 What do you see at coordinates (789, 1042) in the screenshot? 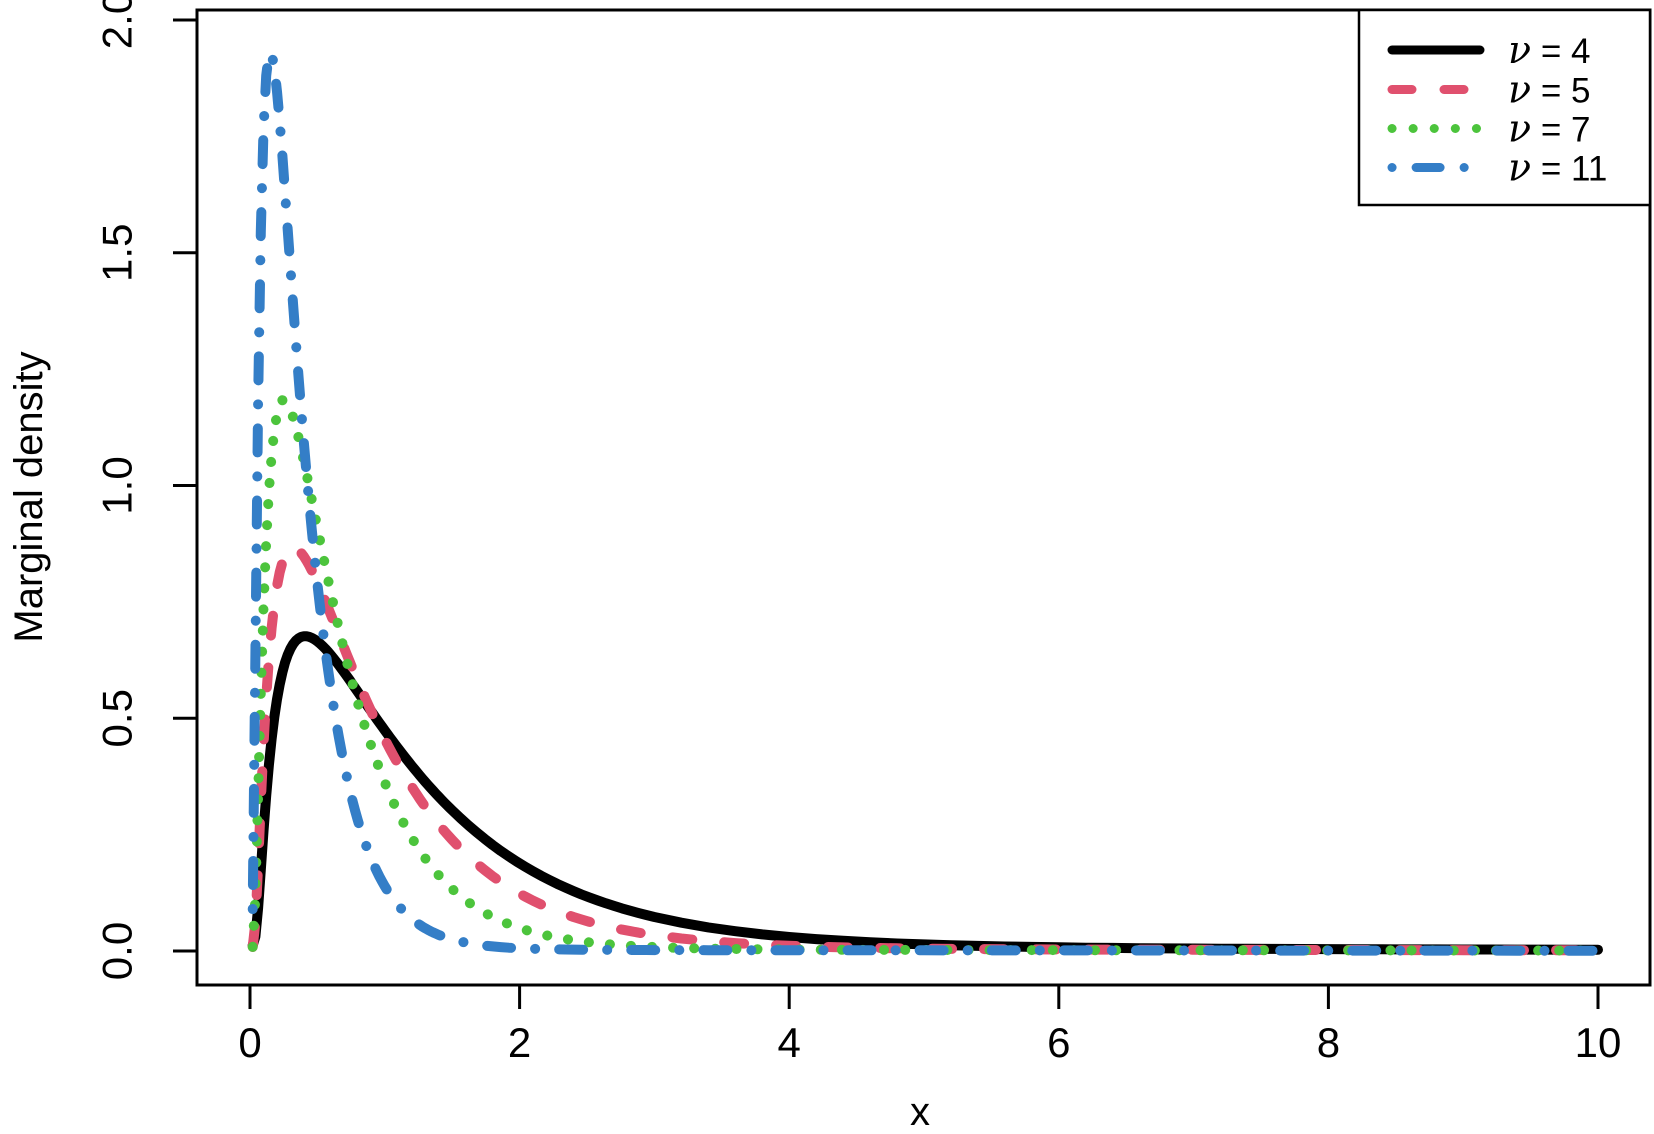
I see `x-axis-tick-label: 4` at bounding box center [789, 1042].